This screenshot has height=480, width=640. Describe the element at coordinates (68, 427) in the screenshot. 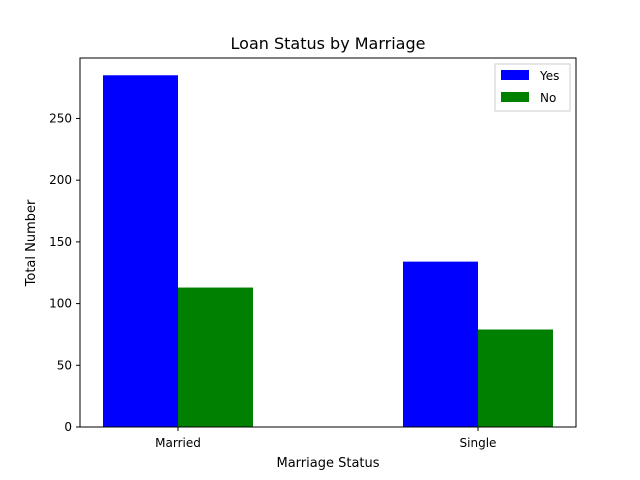

I see `y-tick-label-0: 0` at that location.